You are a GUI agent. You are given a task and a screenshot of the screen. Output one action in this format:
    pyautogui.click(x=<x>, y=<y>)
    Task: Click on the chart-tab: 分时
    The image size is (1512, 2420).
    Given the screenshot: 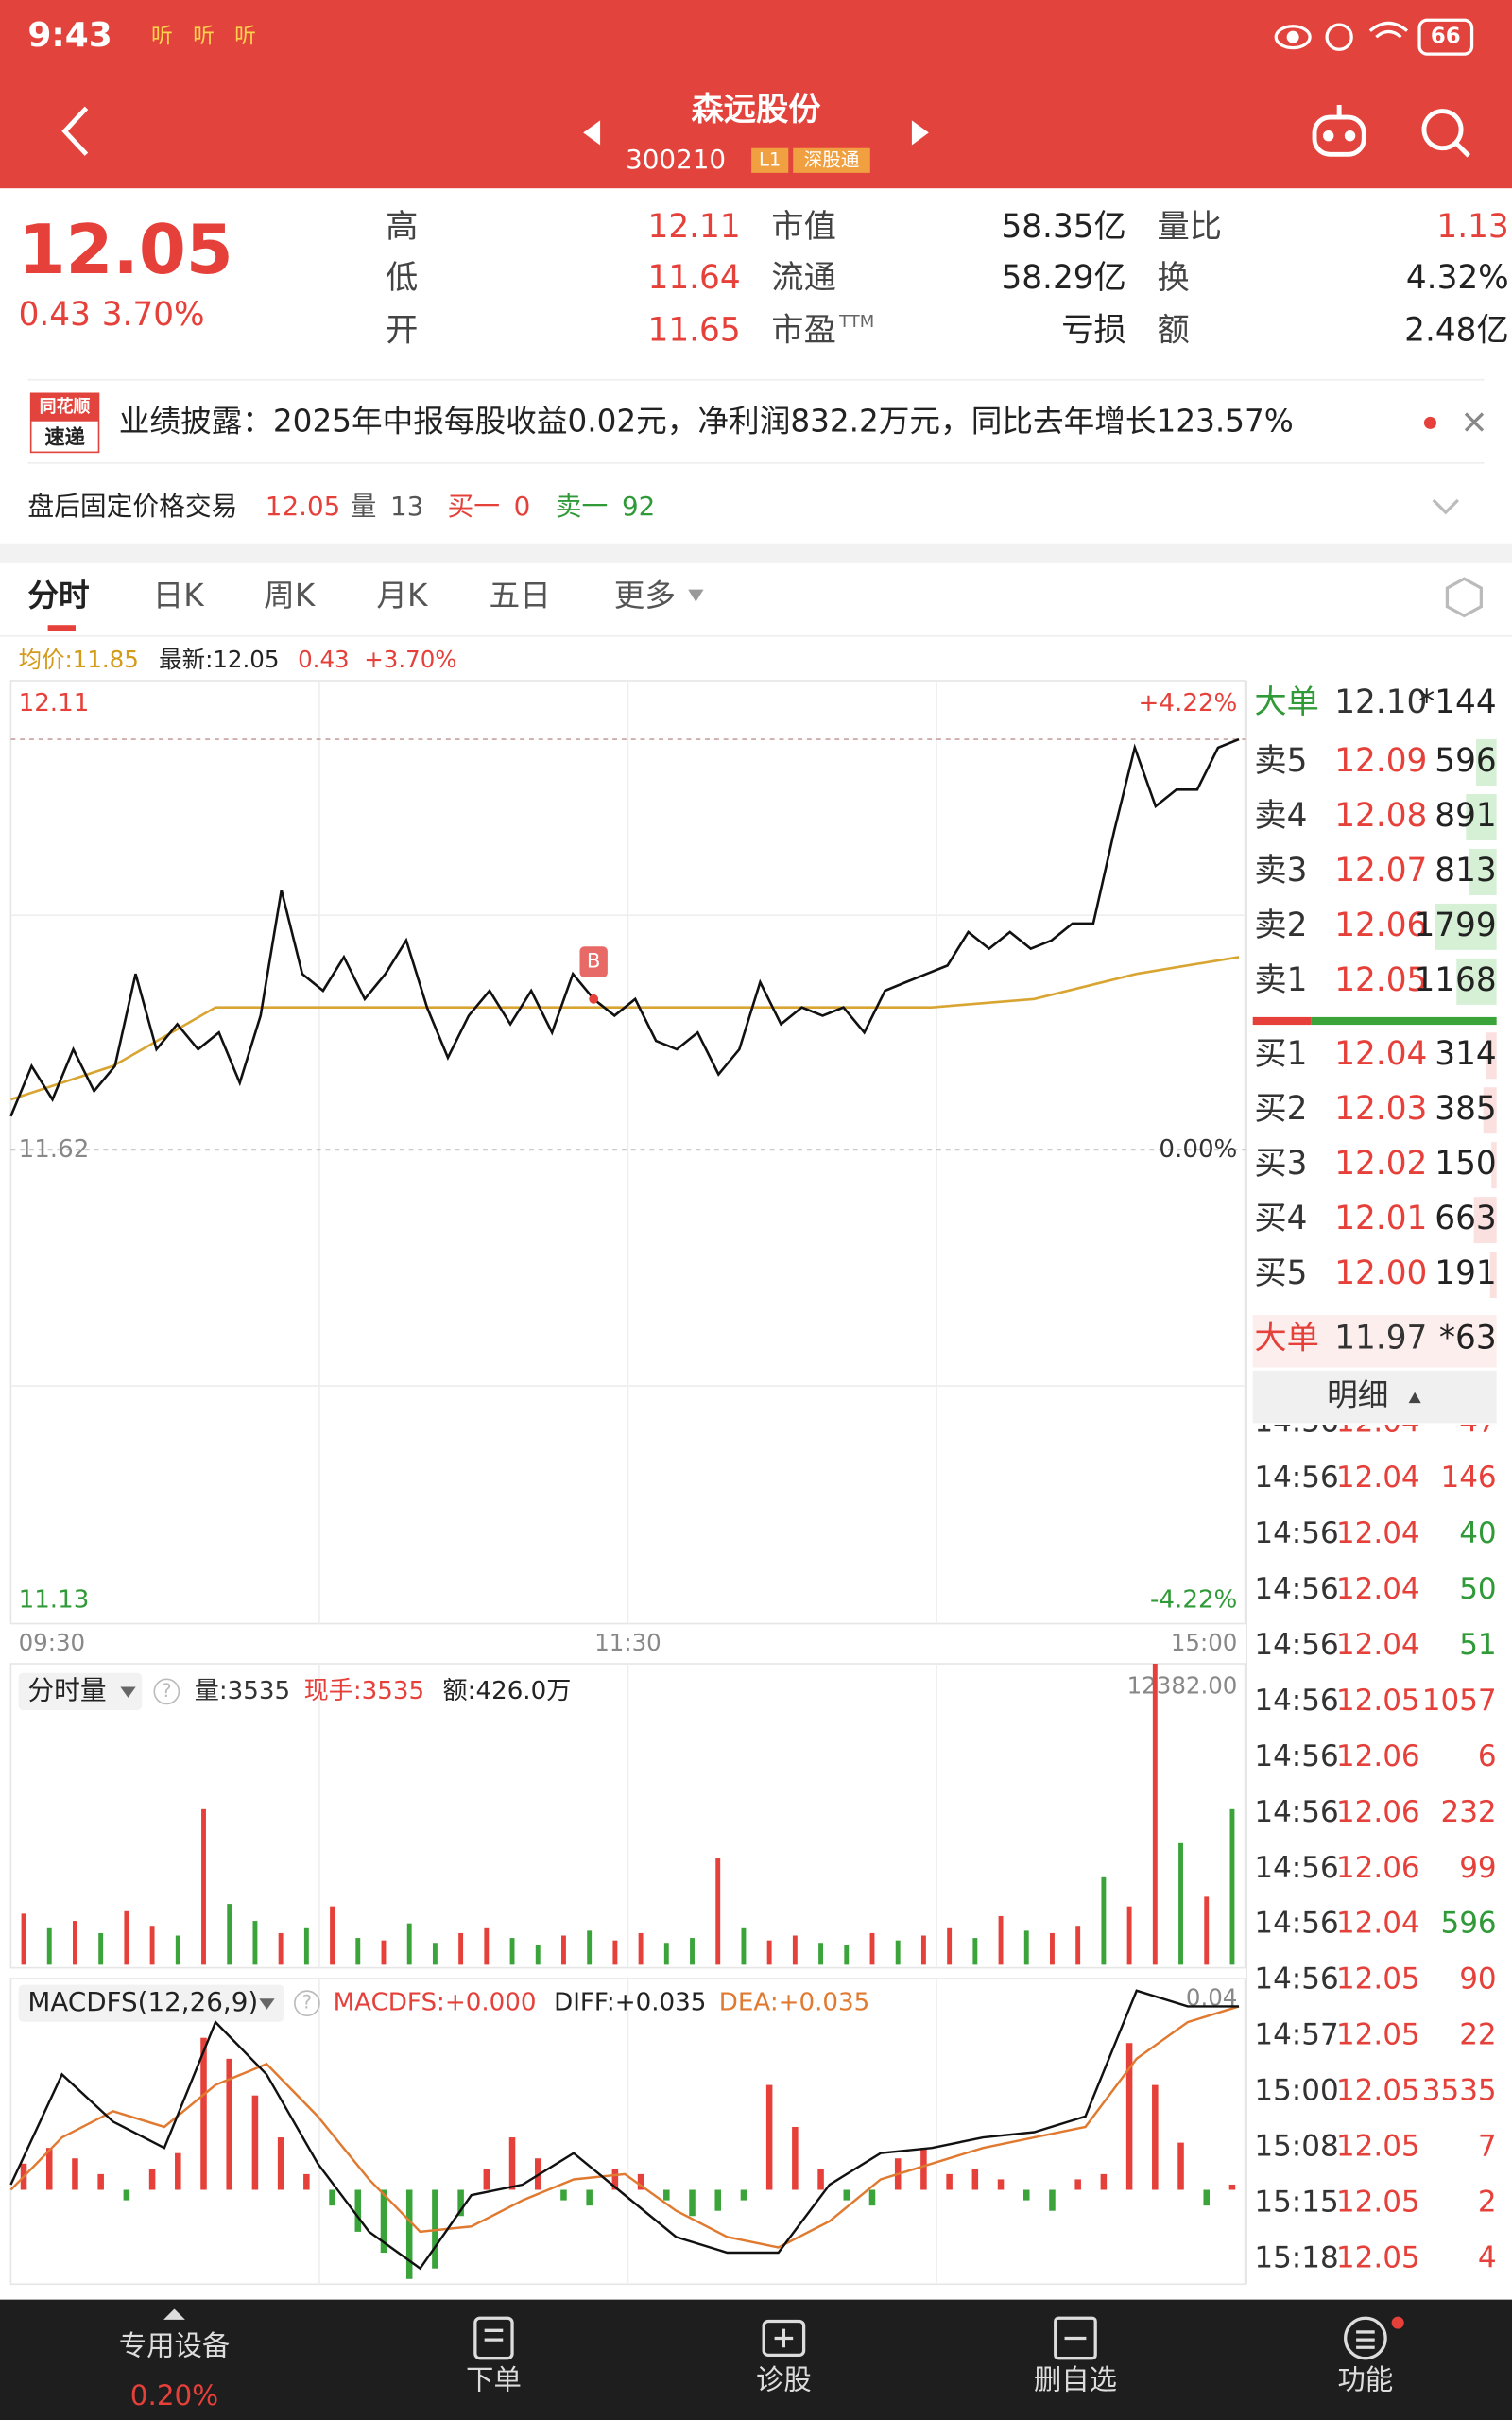 What is the action you would take?
    pyautogui.click(x=58, y=596)
    